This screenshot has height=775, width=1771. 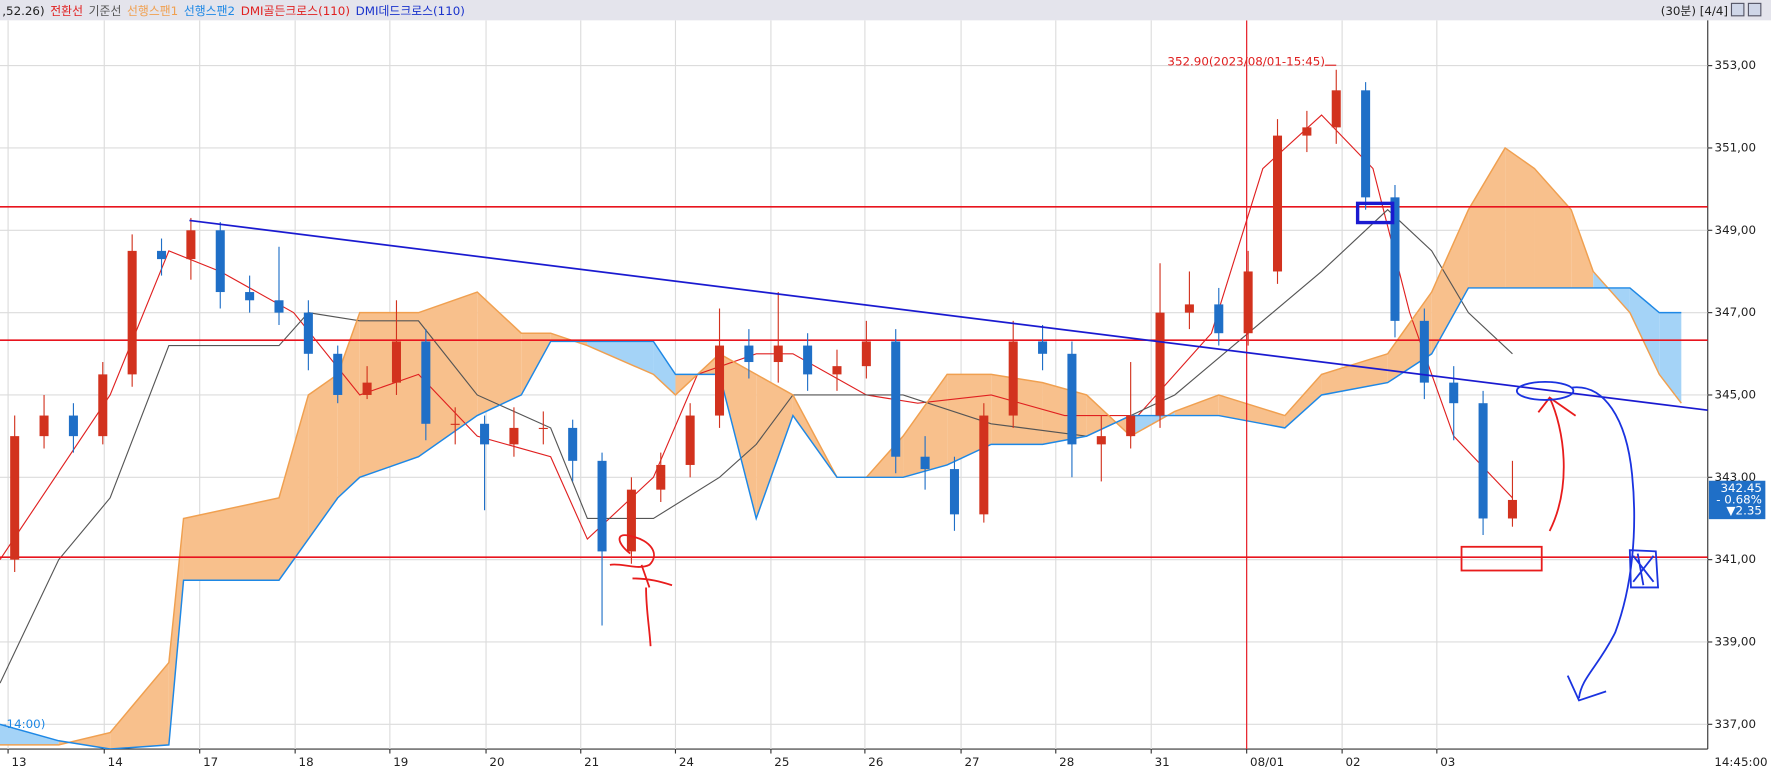 What do you see at coordinates (23, 11) in the screenshot?
I see `header-text: ,52.26)` at bounding box center [23, 11].